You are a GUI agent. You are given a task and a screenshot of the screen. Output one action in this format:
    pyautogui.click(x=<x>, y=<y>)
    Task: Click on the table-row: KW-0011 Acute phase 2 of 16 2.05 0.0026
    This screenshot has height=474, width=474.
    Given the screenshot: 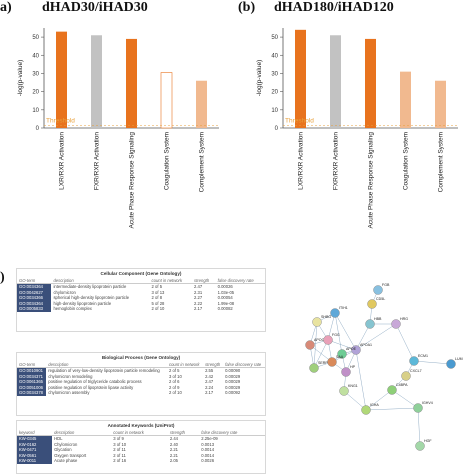 What is the action you would take?
    pyautogui.click(x=141, y=461)
    